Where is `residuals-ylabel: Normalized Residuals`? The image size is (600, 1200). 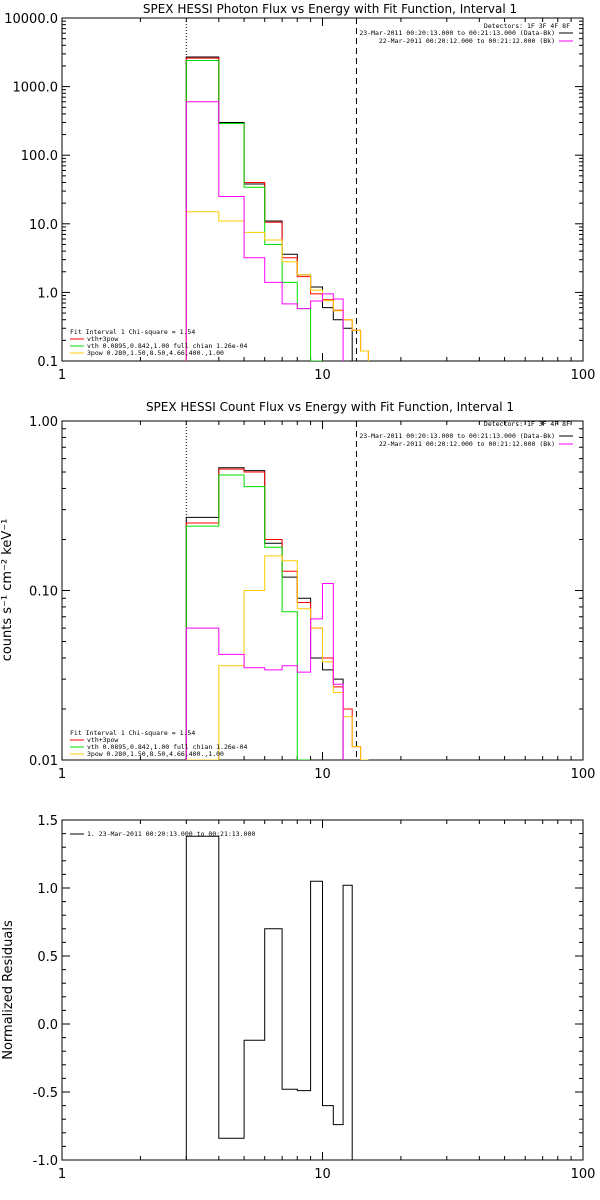 residuals-ylabel: Normalized Residuals is located at coordinates (8, 990).